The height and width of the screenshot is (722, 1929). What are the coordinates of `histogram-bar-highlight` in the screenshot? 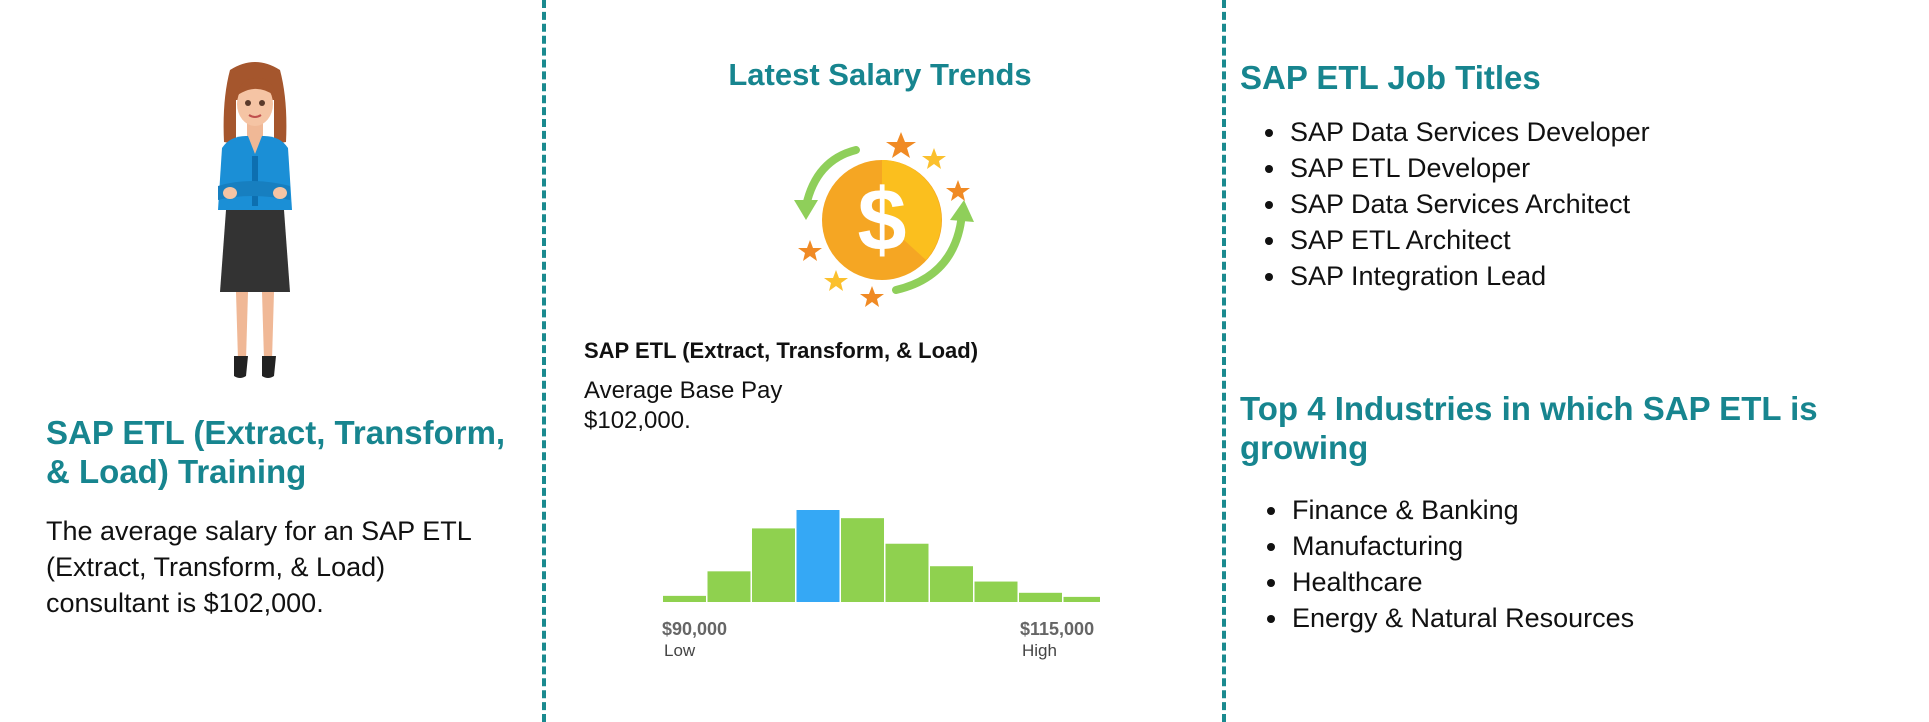 It's located at (818, 556).